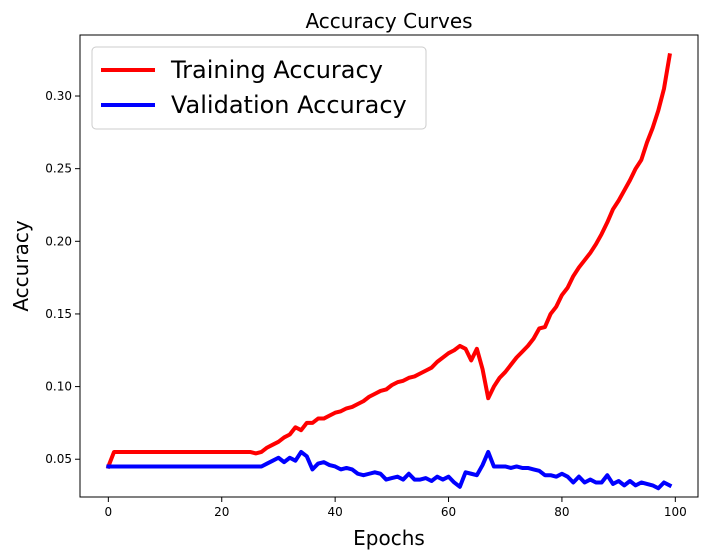 The width and height of the screenshot is (709, 560). I want to click on x-tick-label: 60, so click(448, 512).